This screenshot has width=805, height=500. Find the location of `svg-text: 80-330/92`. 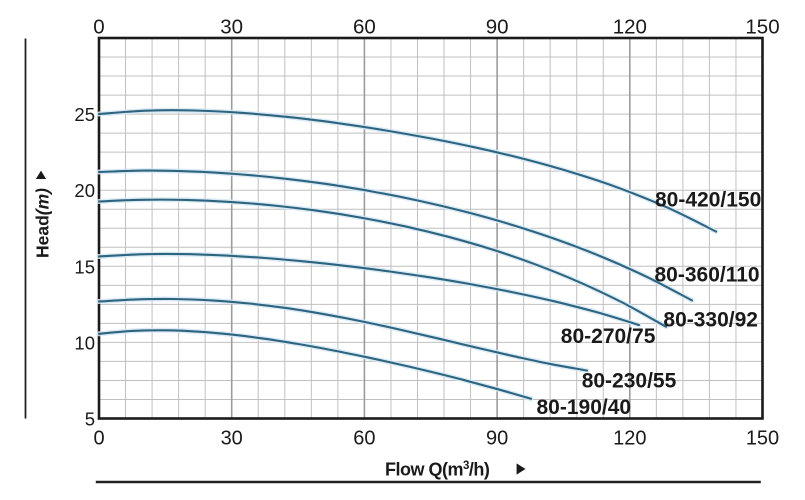

svg-text: 80-330/92 is located at coordinates (710, 319).